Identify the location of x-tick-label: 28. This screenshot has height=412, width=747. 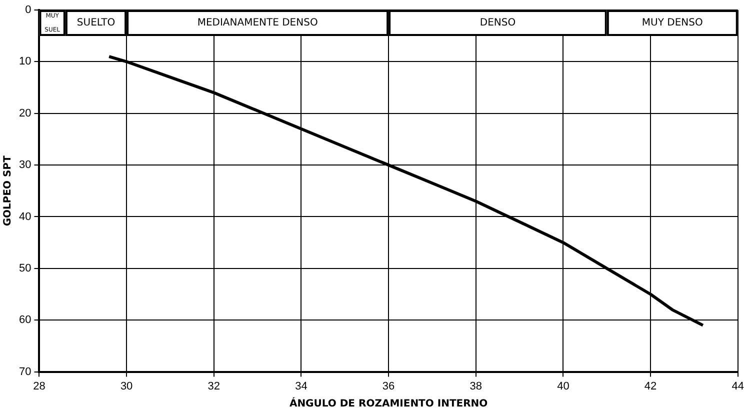
(39, 386).